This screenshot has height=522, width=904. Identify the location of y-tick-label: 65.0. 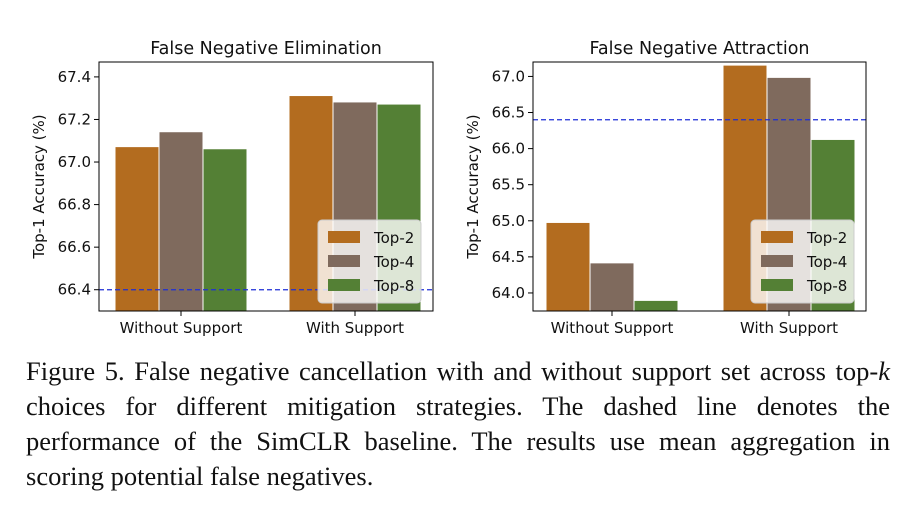
(508, 221).